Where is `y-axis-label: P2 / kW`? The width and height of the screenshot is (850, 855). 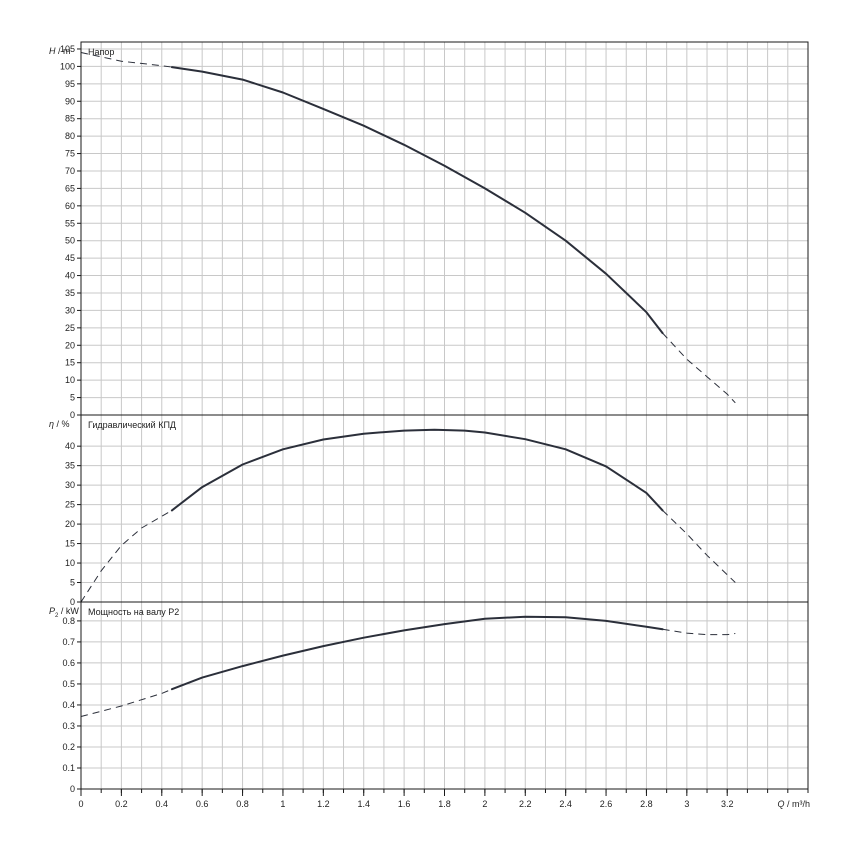
y-axis-label: P2 / kW is located at coordinates (64, 612).